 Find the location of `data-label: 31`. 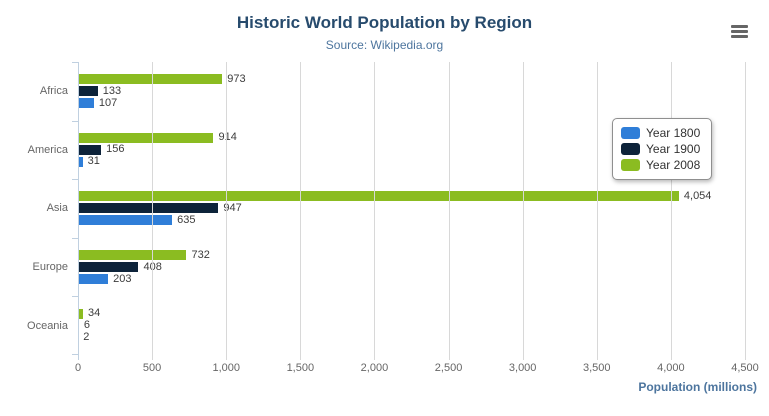

data-label: 31 is located at coordinates (93, 161).